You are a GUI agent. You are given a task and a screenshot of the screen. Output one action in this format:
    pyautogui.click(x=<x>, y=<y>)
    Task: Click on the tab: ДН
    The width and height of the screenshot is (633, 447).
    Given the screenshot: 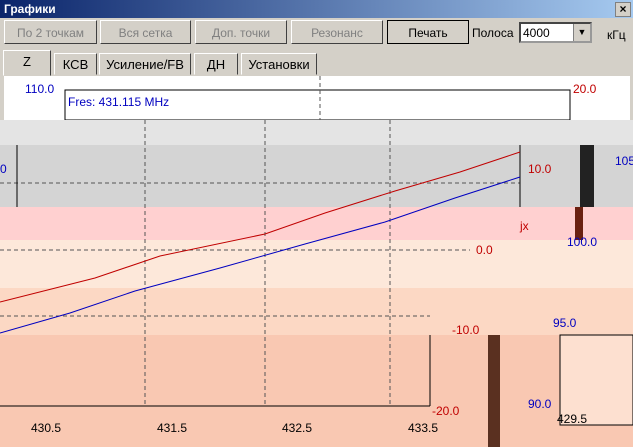 What is the action you would take?
    pyautogui.click(x=216, y=64)
    